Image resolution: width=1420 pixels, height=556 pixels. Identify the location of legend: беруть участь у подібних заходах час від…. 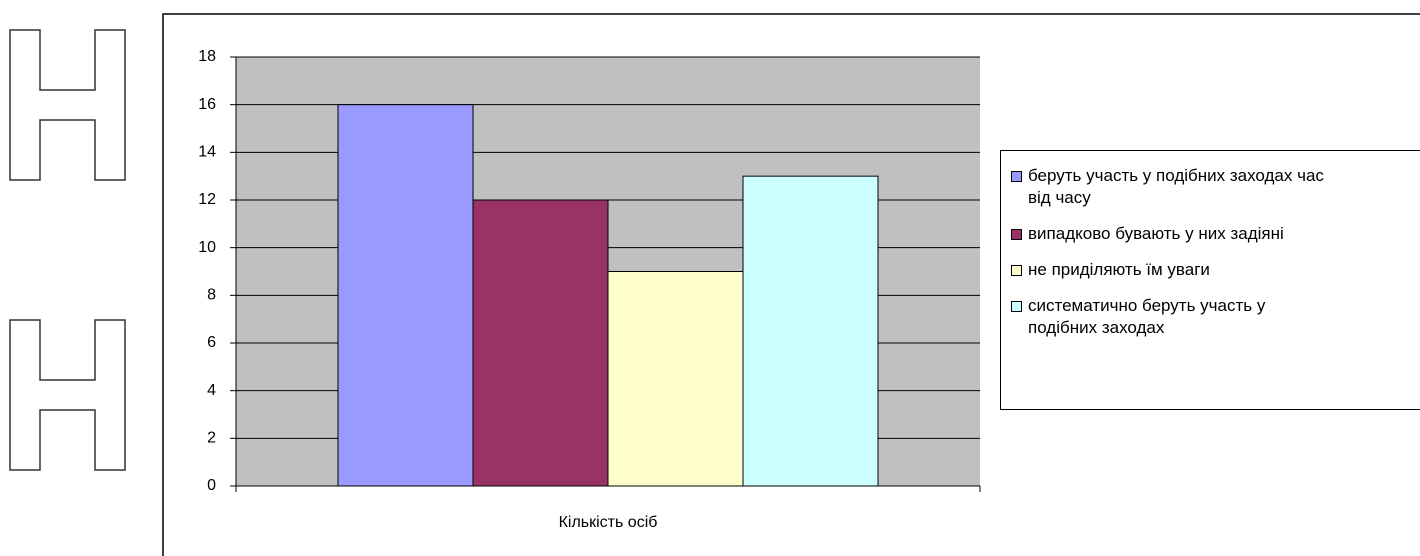
(1210, 280).